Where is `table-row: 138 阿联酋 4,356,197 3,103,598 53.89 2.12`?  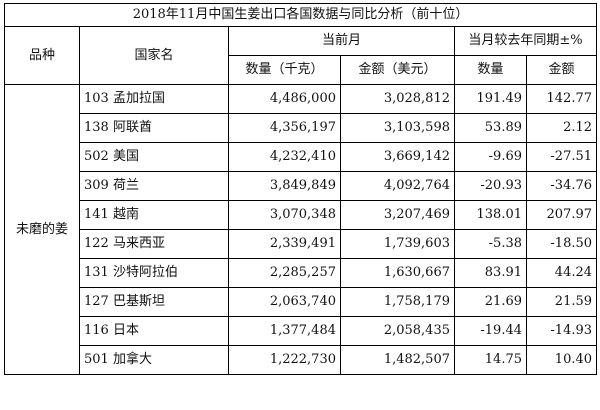
table-row: 138 阿联酋 4,356,197 3,103,598 53.89 2.12 is located at coordinates (301, 128).